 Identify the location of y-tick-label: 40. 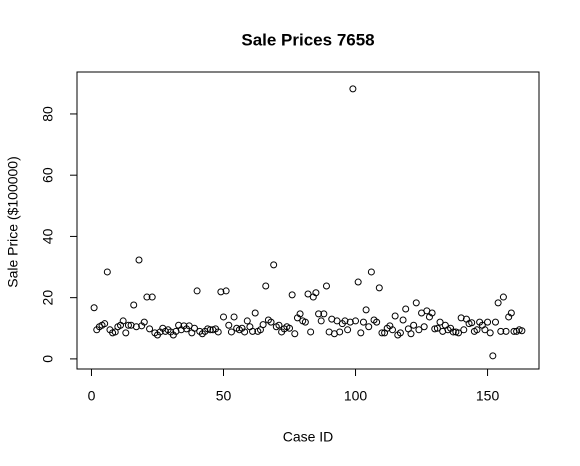
(48, 236).